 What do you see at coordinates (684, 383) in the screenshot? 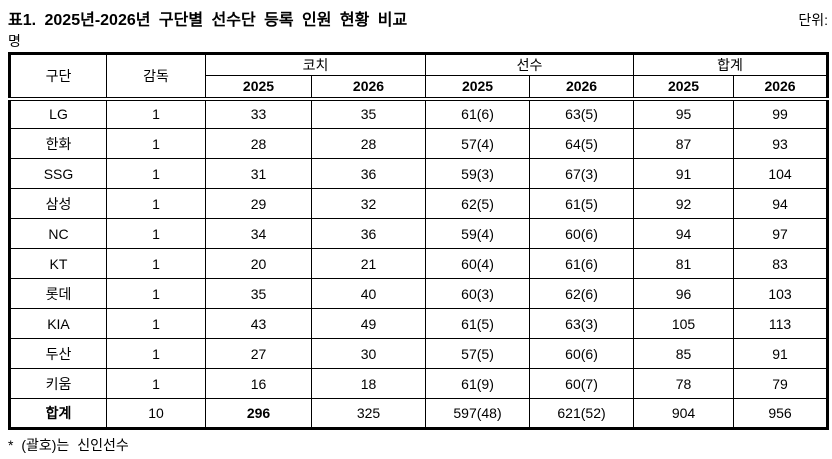
I see `cell-total-2025: 78` at bounding box center [684, 383].